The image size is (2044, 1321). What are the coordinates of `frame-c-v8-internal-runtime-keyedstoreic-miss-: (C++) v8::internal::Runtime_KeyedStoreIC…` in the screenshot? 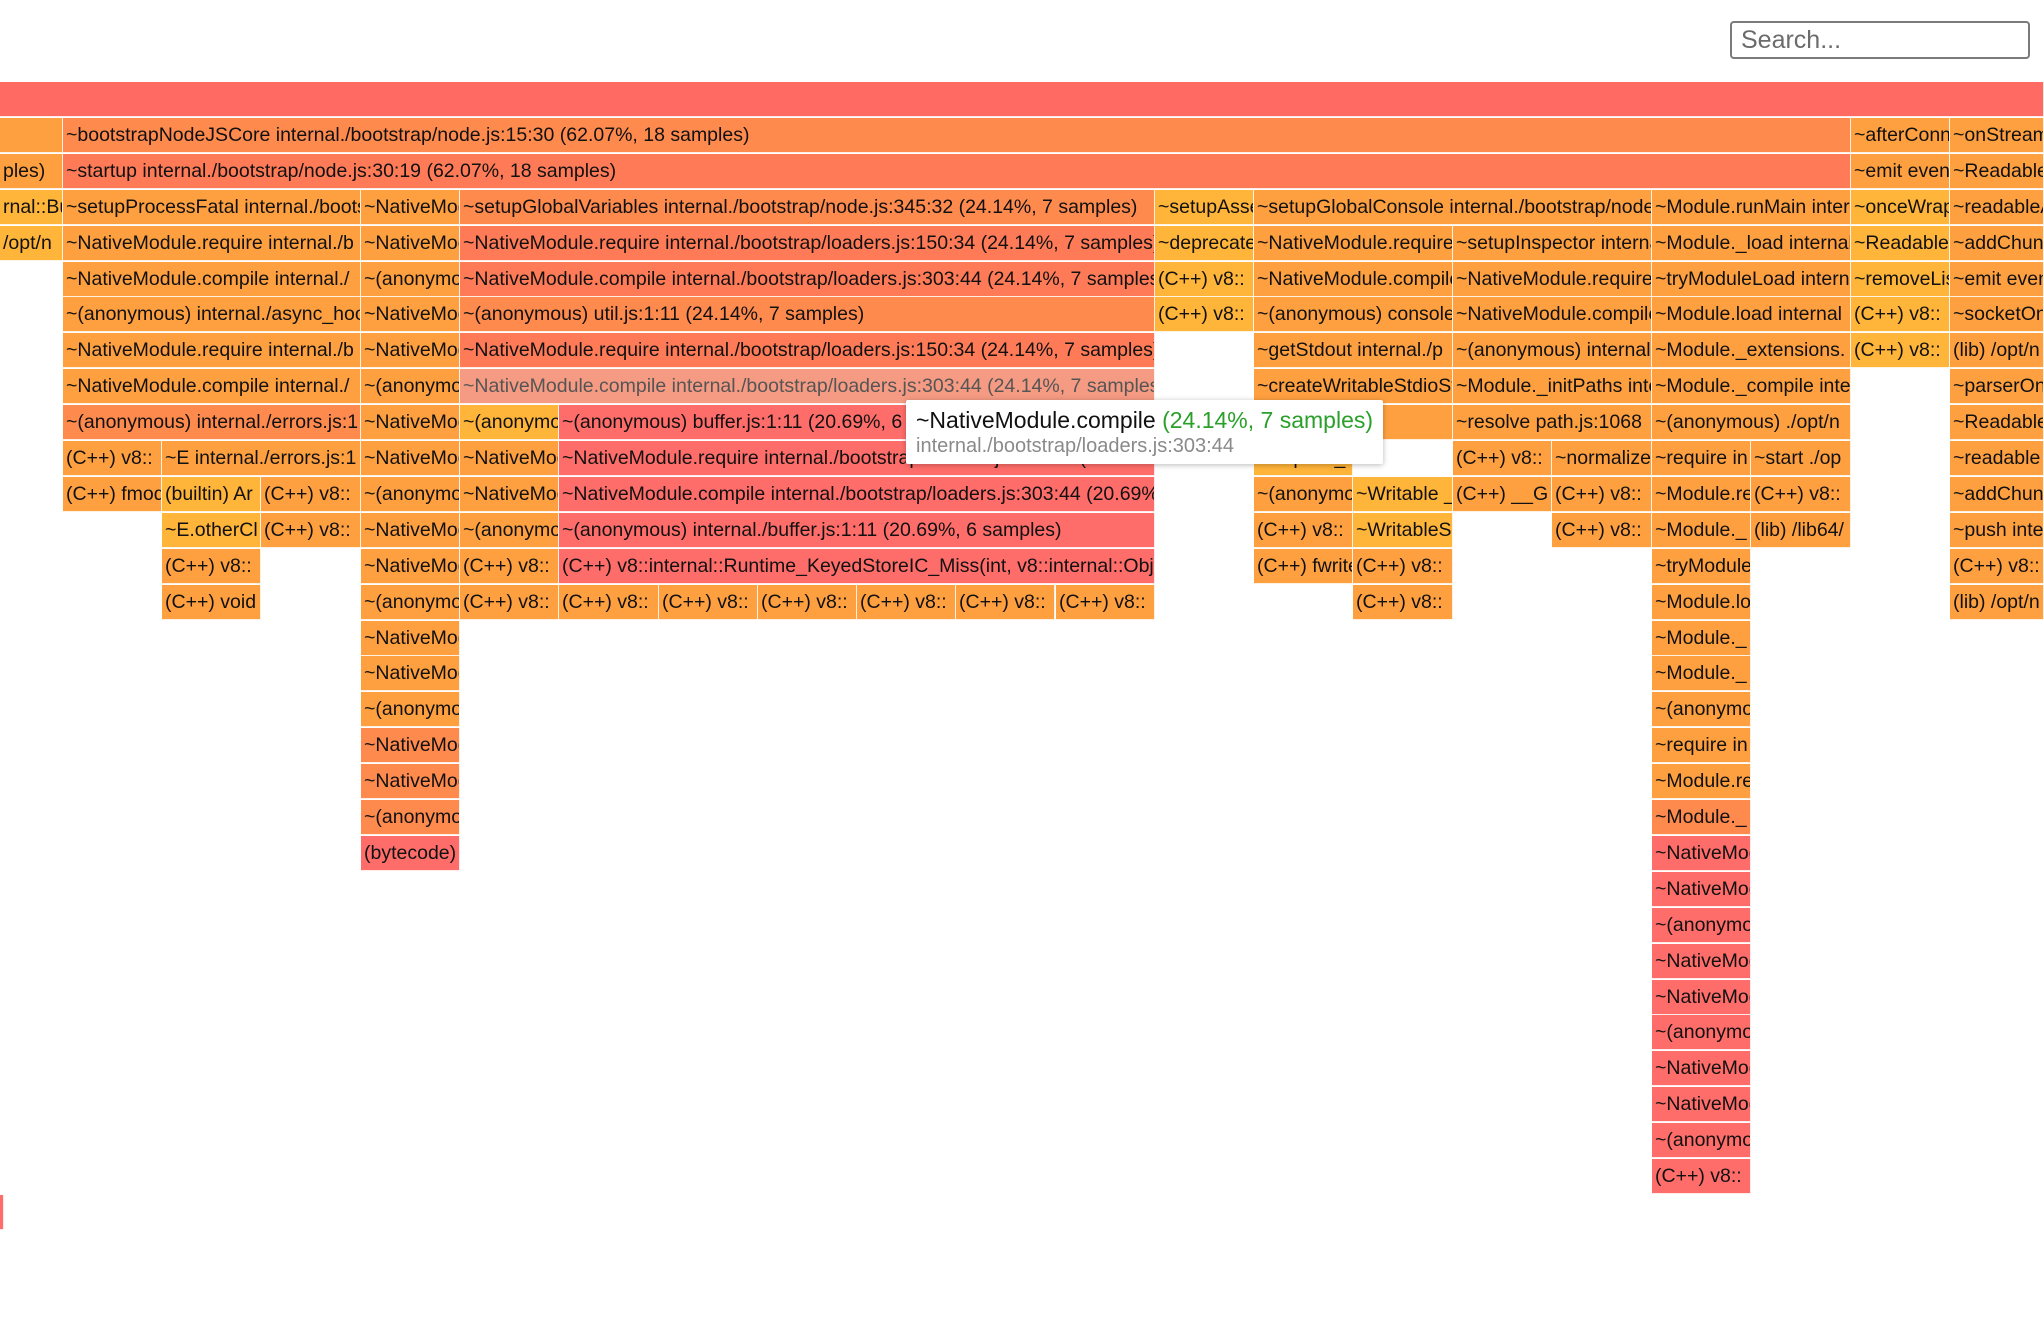 It's located at (857, 566).